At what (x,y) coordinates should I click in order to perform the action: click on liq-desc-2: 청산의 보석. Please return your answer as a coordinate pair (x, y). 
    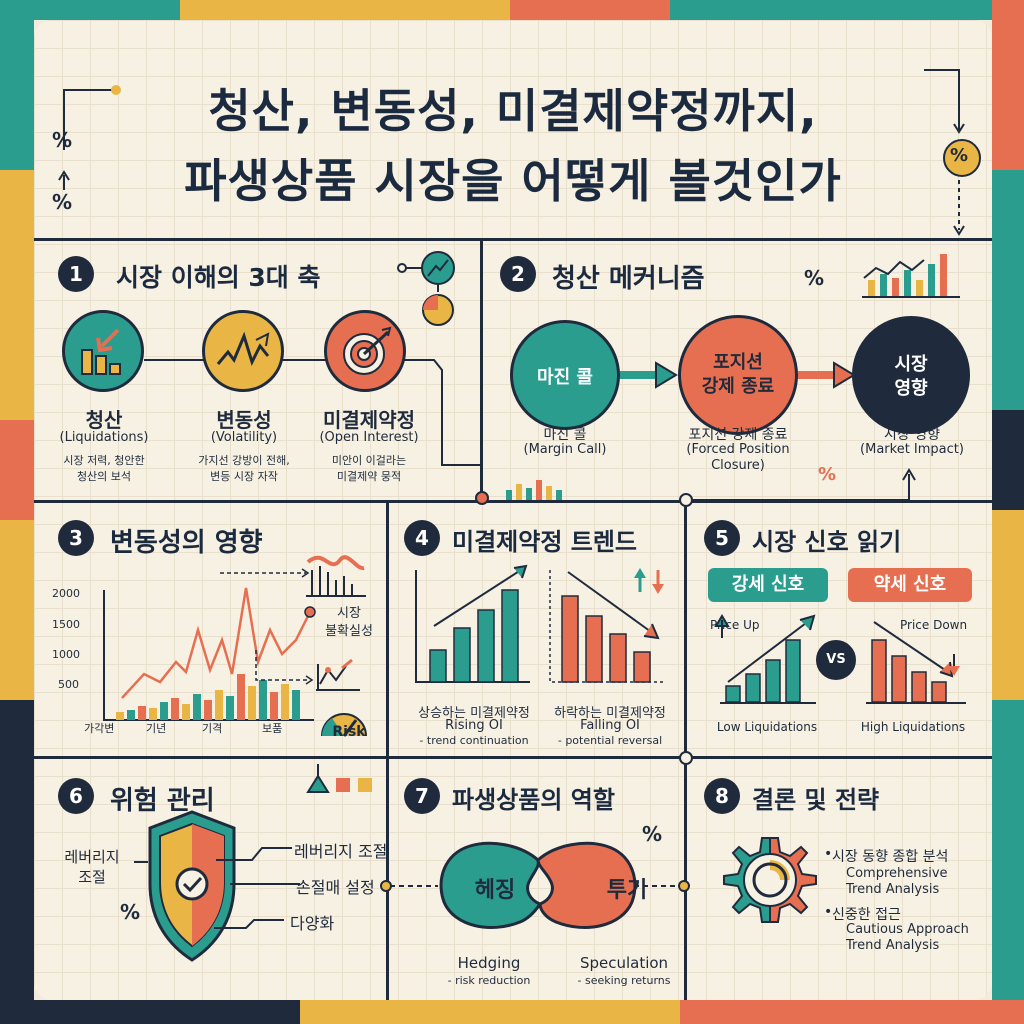
    Looking at the image, I should click on (104, 476).